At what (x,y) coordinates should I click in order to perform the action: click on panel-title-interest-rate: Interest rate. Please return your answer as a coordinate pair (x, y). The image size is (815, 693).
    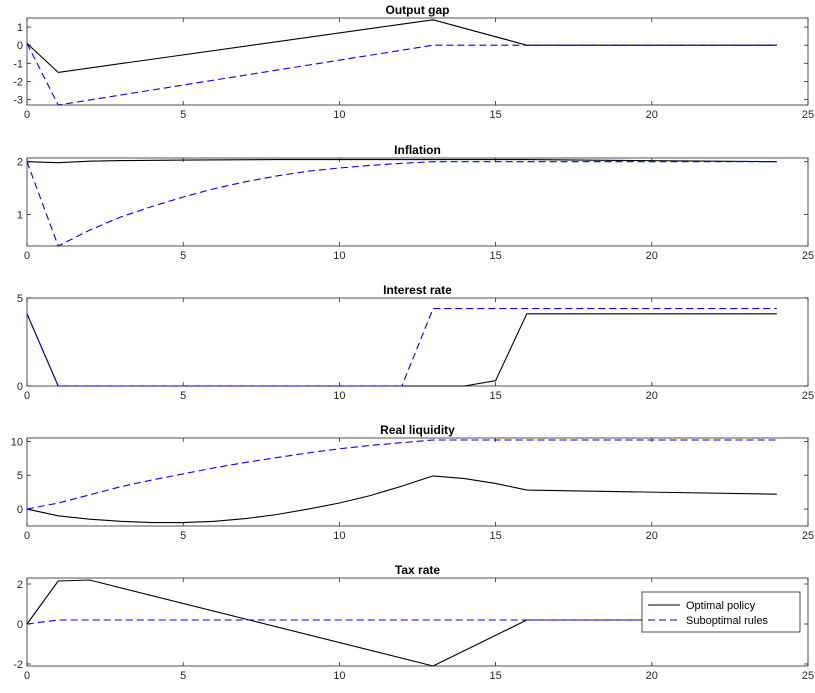
    Looking at the image, I should click on (417, 290).